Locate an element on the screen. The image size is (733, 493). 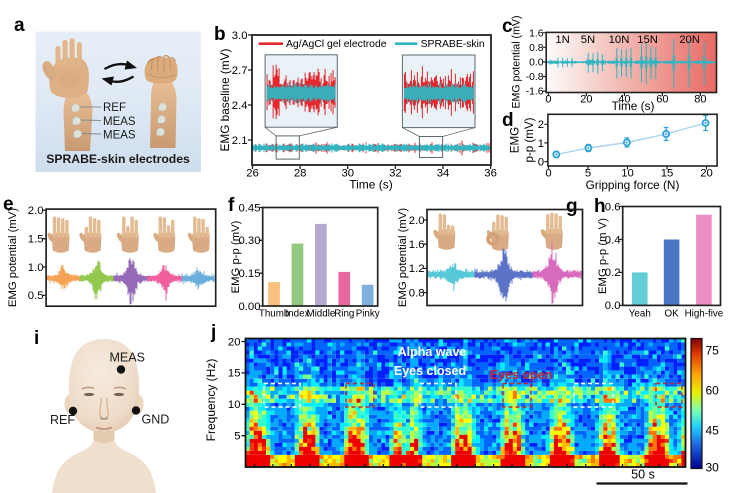
svg-text: c is located at coordinates (507, 26).